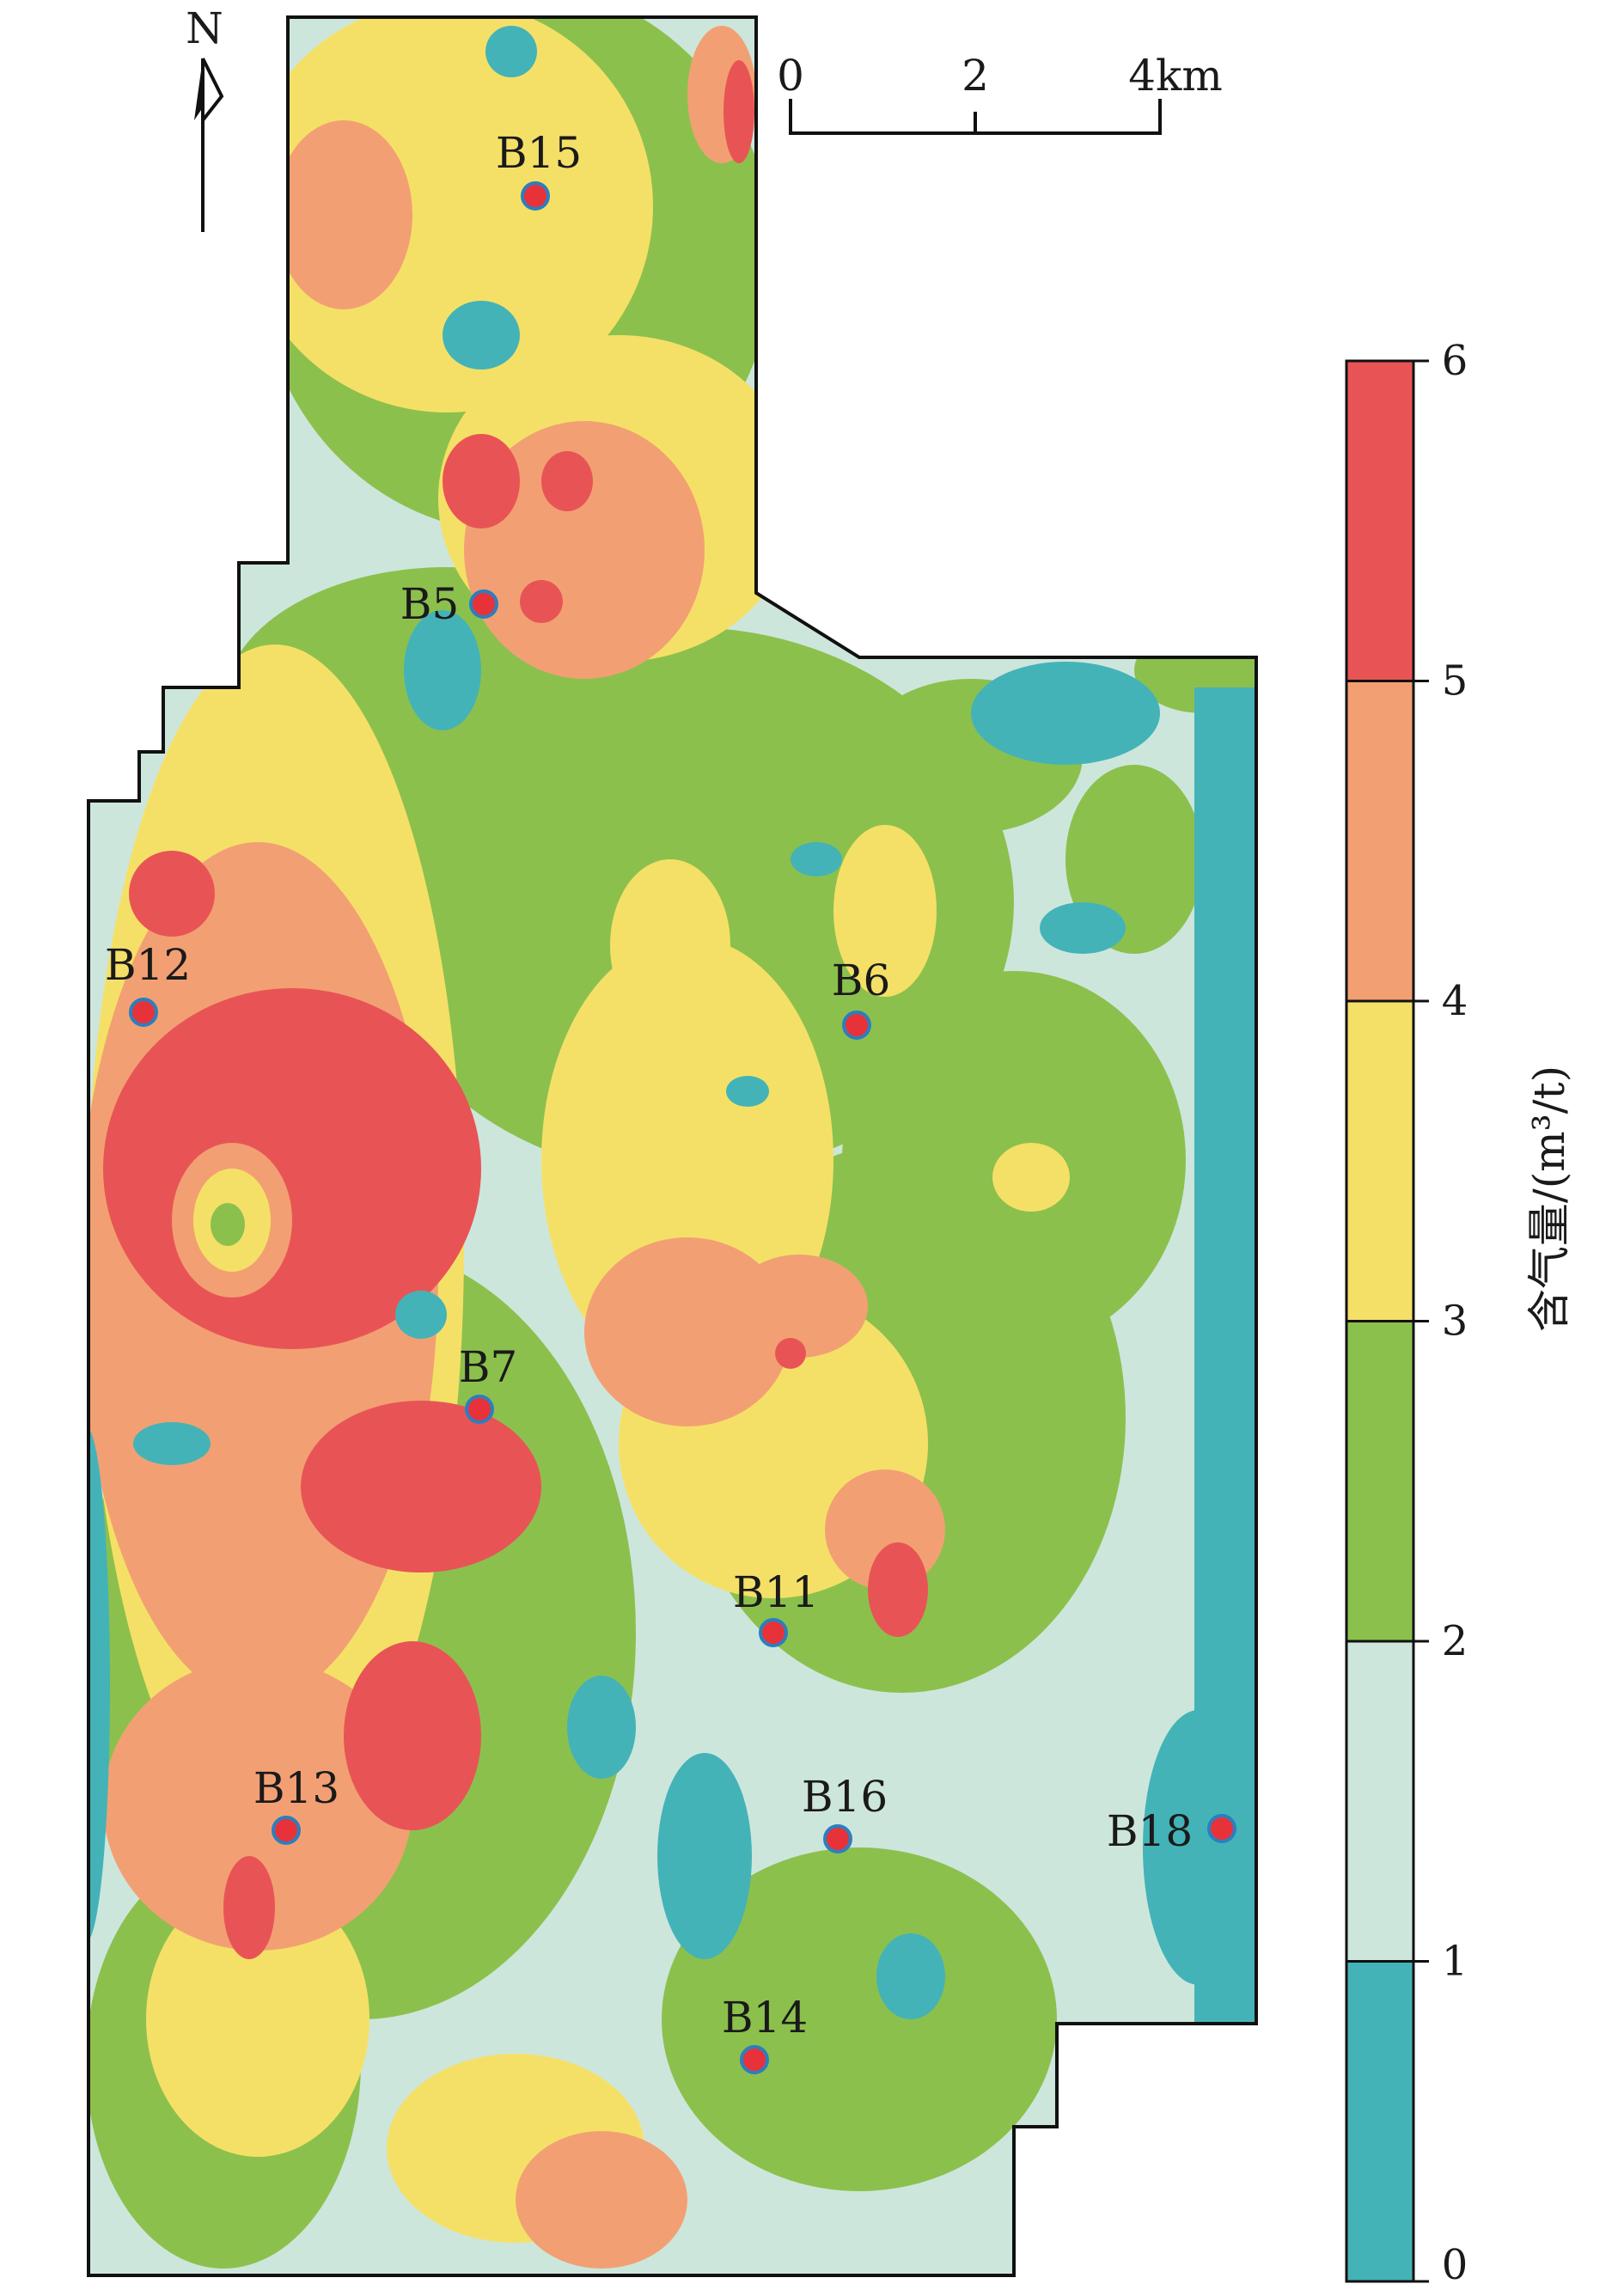  Describe the element at coordinates (204, 28) in the screenshot. I see `north-label: N` at that location.